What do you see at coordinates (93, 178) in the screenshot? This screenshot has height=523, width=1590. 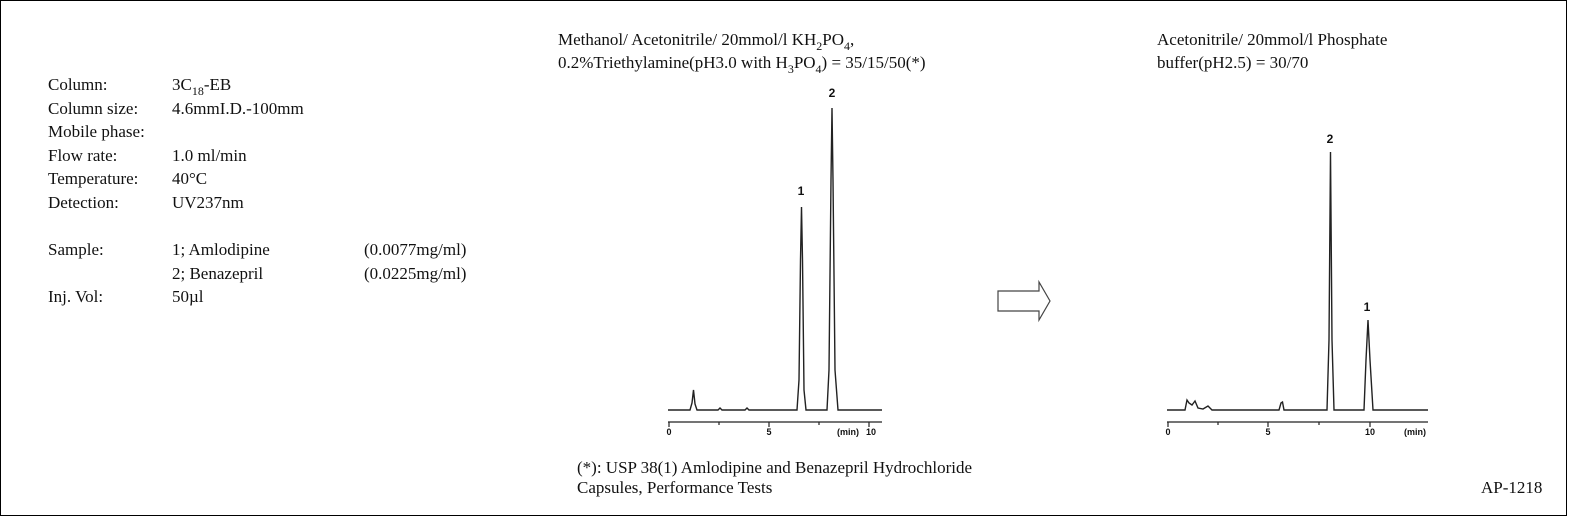 I see `label: Temperature:` at bounding box center [93, 178].